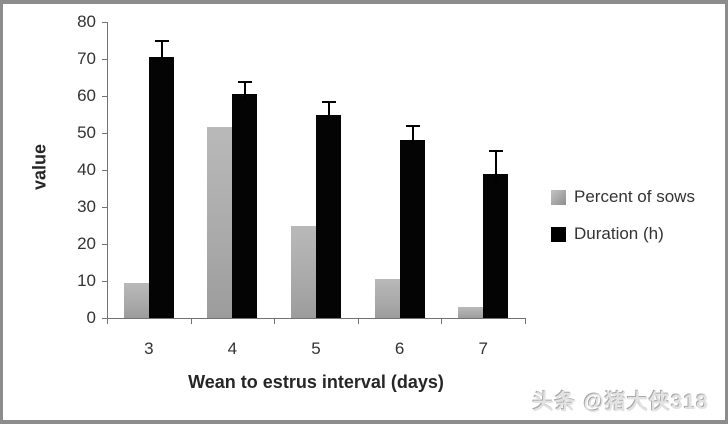 The width and height of the screenshot is (728, 424). Describe the element at coordinates (399, 348) in the screenshot. I see `x-tick-label: 6` at that location.